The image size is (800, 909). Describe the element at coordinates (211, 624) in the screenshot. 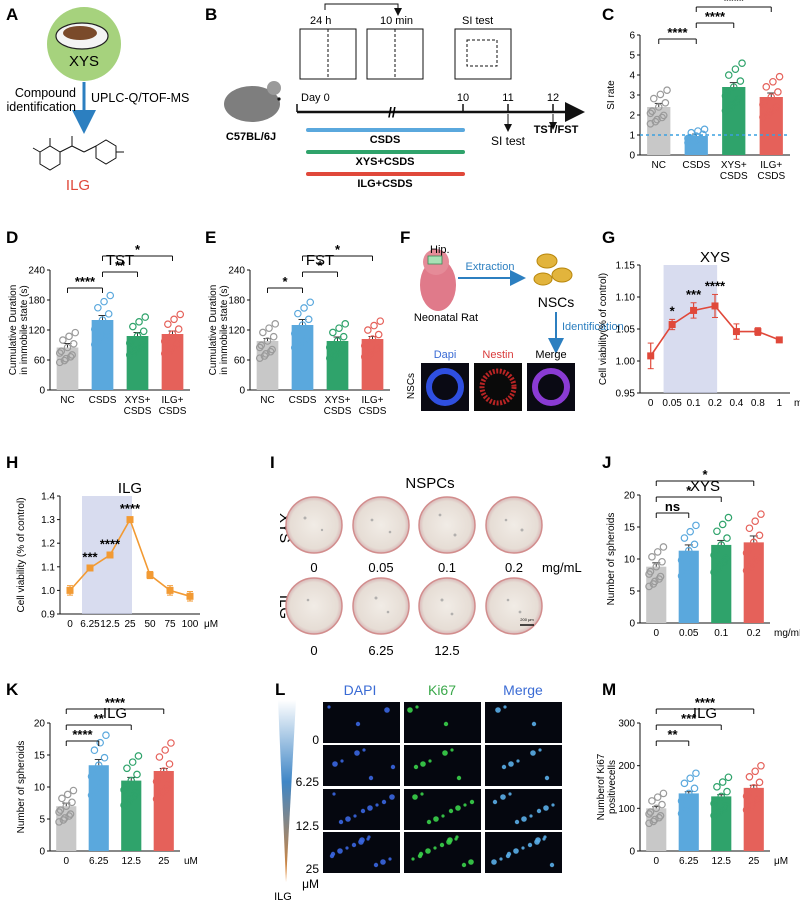

I see `x-unit-label: μM` at that location.